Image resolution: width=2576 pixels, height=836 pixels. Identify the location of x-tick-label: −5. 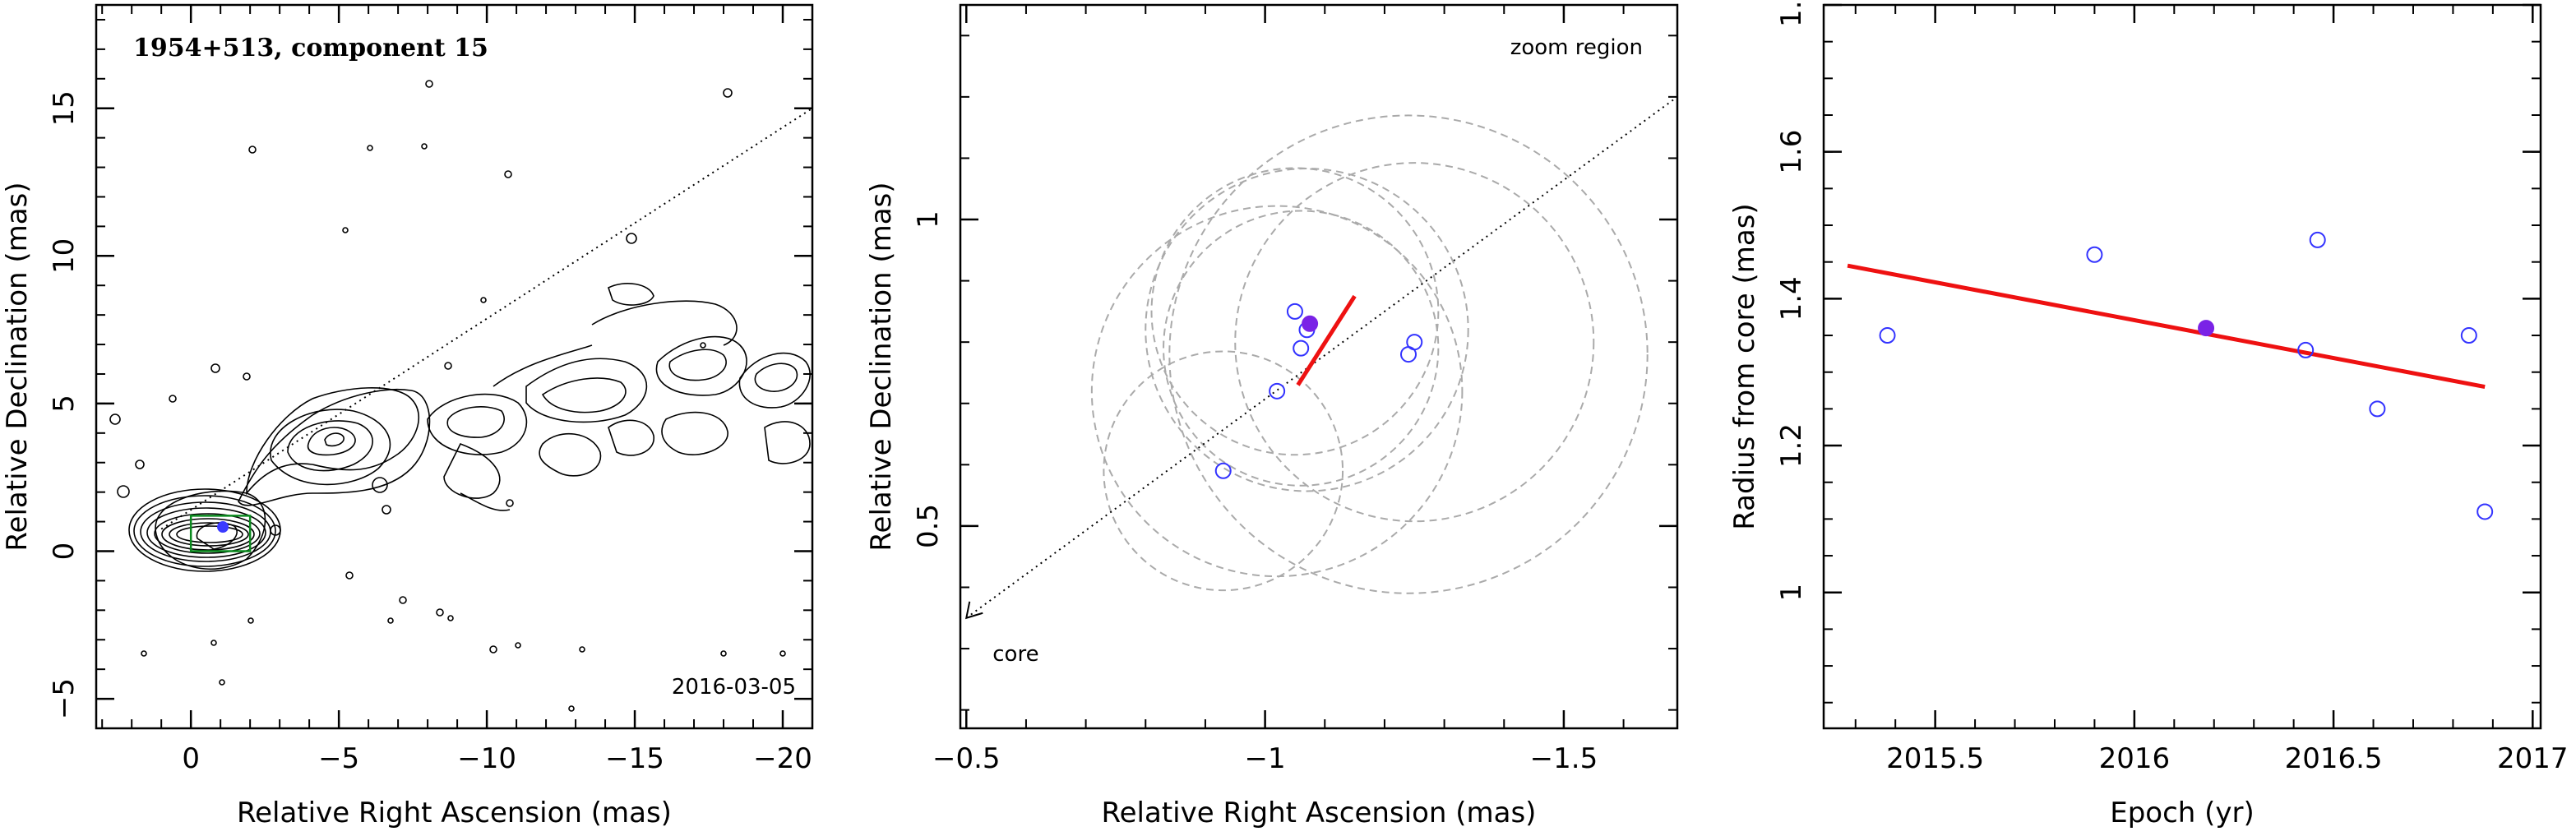
(338, 758).